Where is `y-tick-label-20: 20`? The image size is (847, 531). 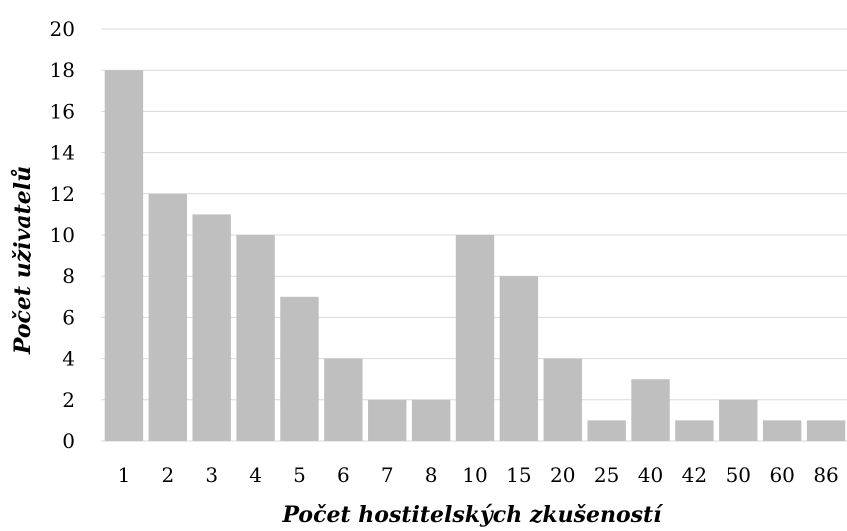
y-tick-label-20: 20 is located at coordinates (62, 29).